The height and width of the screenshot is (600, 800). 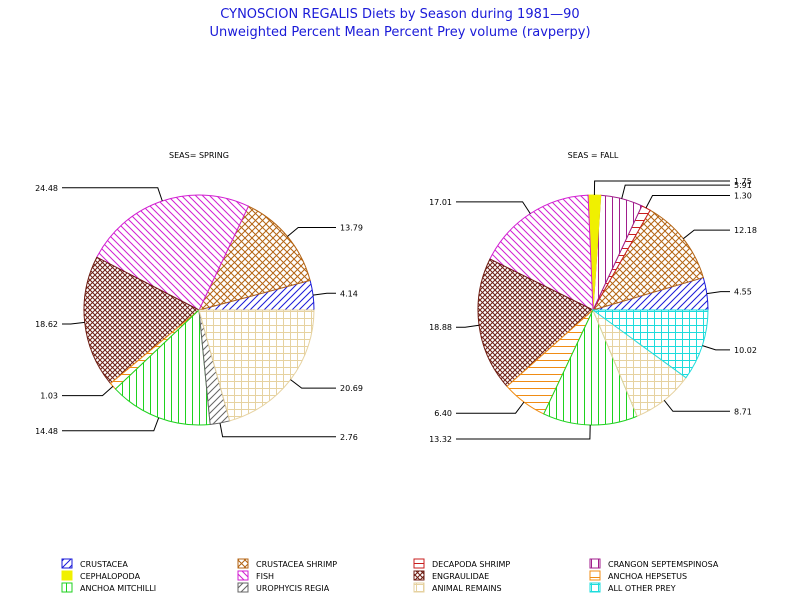 I want to click on slice-value-label: 13.79, so click(x=351, y=228).